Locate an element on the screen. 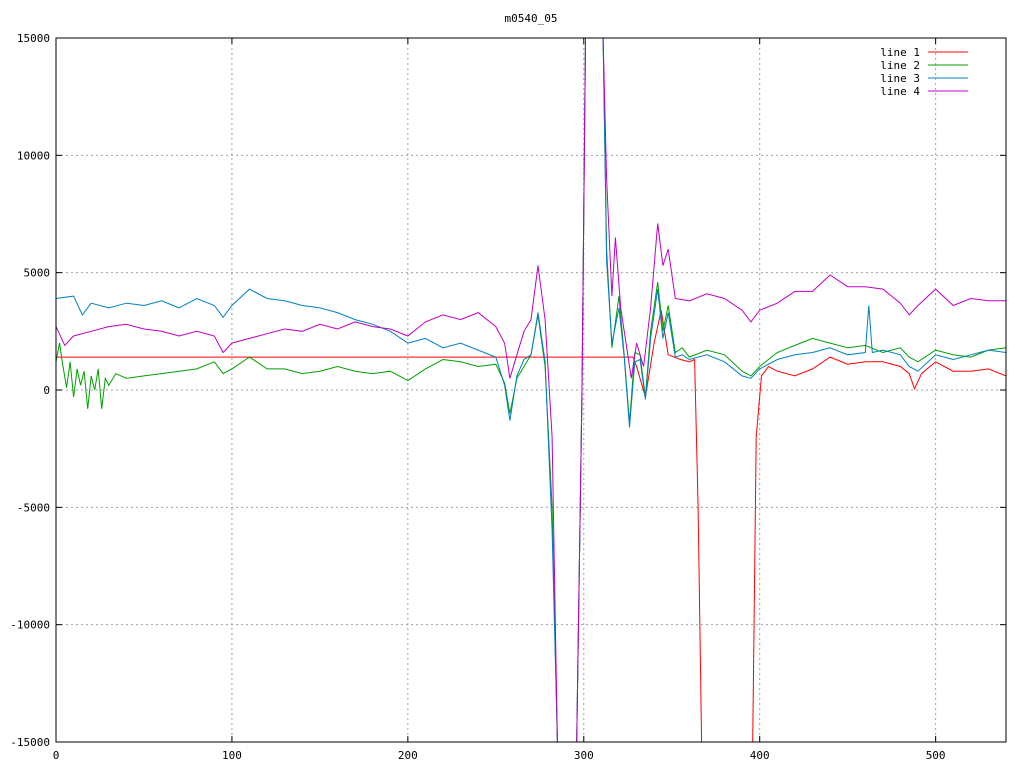 This screenshot has height=768, width=1024. y-tick-label: -10000 is located at coordinates (30, 625).